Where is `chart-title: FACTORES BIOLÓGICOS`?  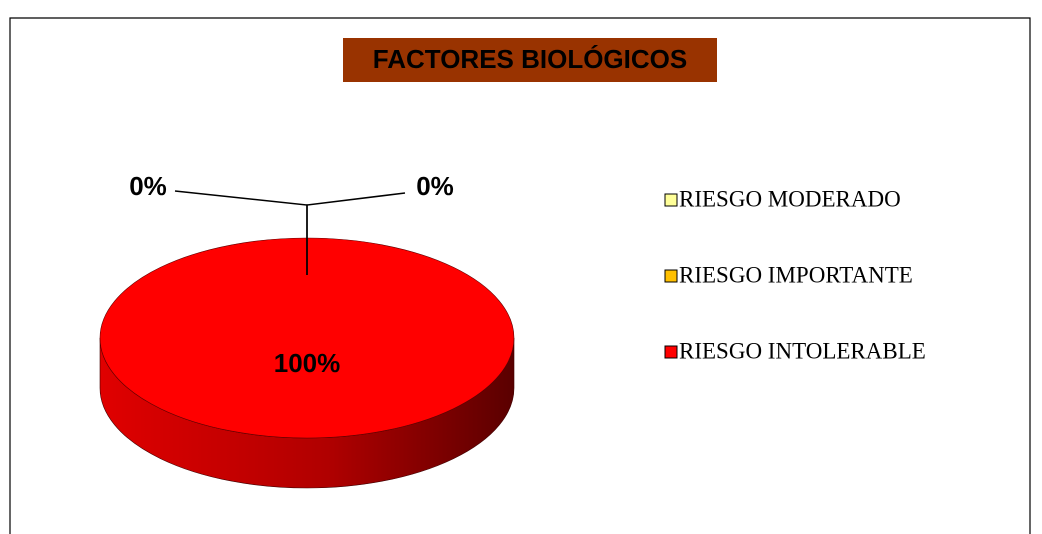 chart-title: FACTORES BIOLÓGICOS is located at coordinates (530, 59).